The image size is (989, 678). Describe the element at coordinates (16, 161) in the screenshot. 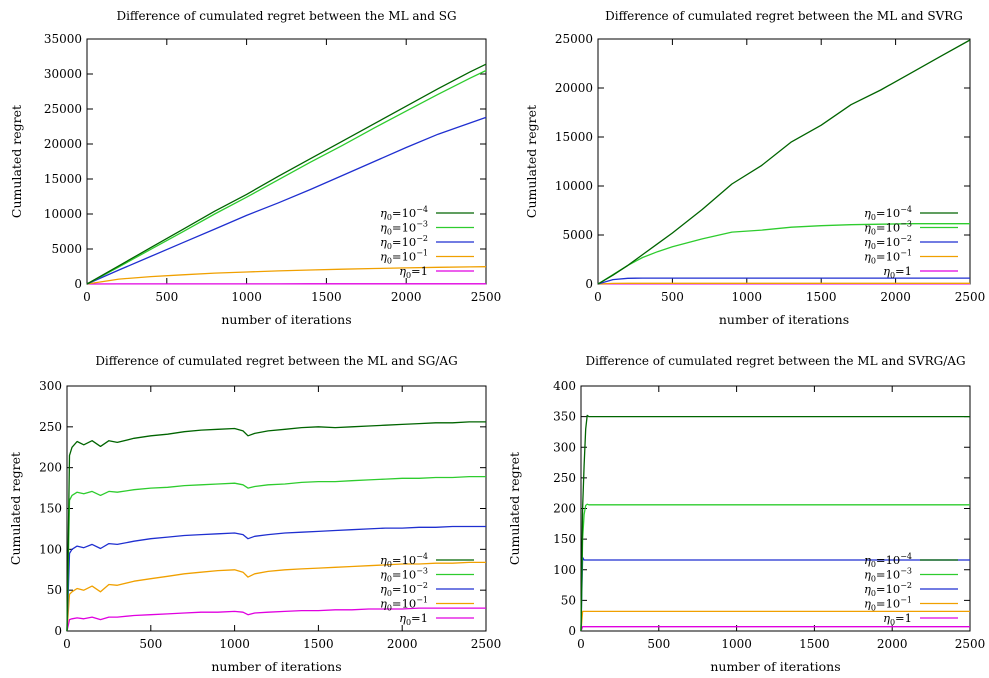

I see `y-axis-label: Cumulated regret` at that location.